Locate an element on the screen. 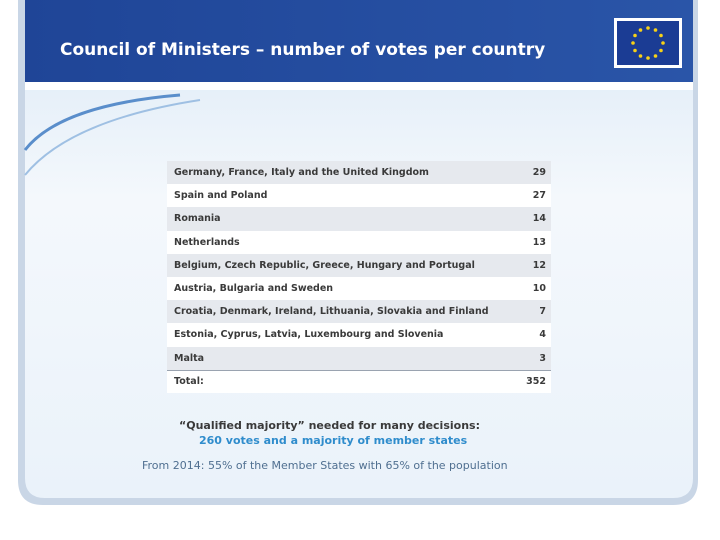 Image resolution: width=720 pixels, height=540 pixels. table-row: Malta 3 is located at coordinates (359, 358).